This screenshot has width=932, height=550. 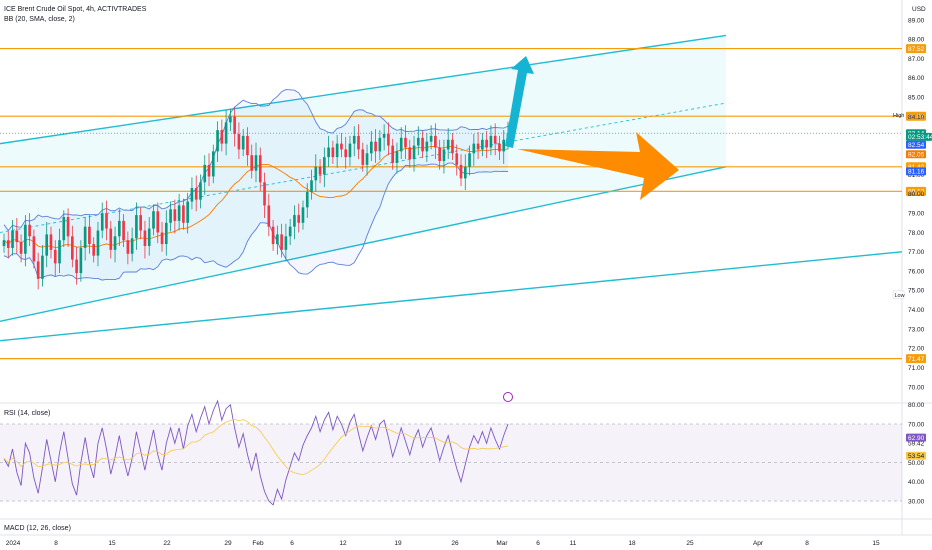 I want to click on rsi-tick-label: 40.00, so click(x=916, y=482).